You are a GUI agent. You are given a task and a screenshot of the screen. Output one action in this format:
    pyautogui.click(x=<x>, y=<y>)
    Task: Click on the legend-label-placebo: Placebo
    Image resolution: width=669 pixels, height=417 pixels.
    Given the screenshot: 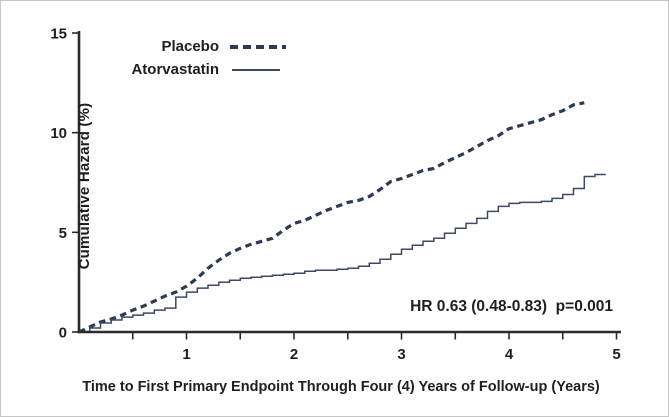 What is the action you would take?
    pyautogui.click(x=190, y=46)
    